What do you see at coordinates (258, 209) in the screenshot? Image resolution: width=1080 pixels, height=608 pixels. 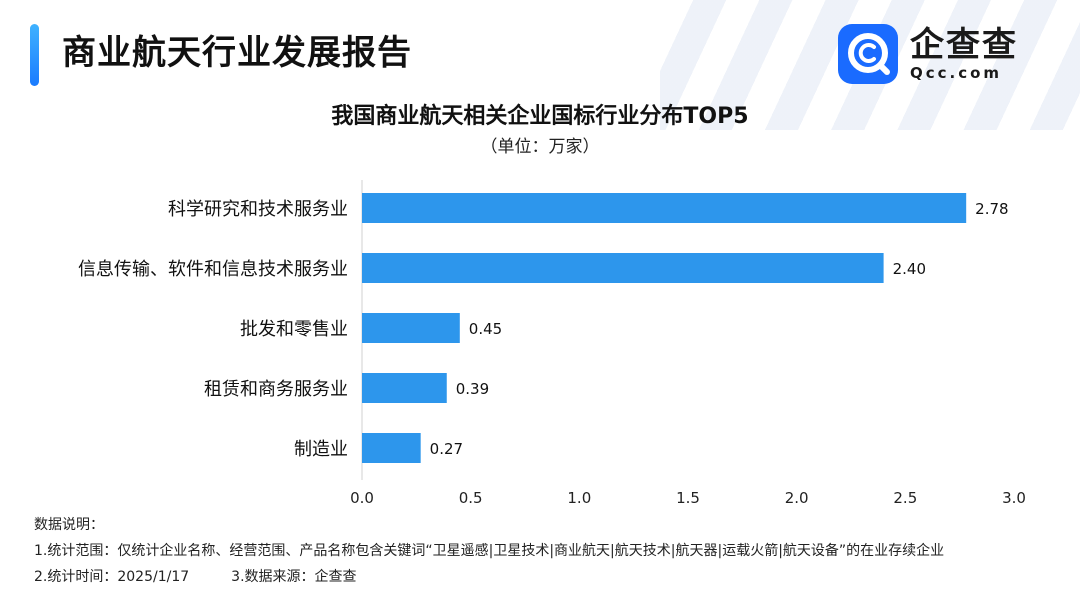 I see `category-label: 科学研究和技术服务业` at bounding box center [258, 209].